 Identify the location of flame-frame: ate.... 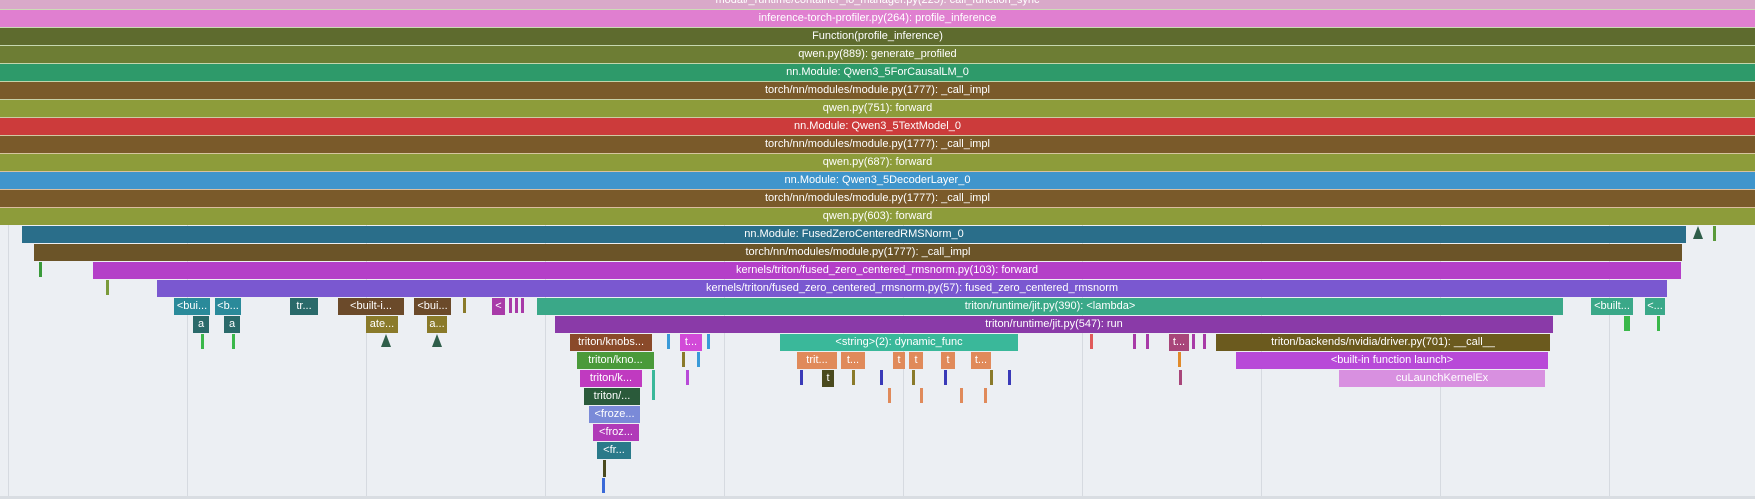
(382, 324).